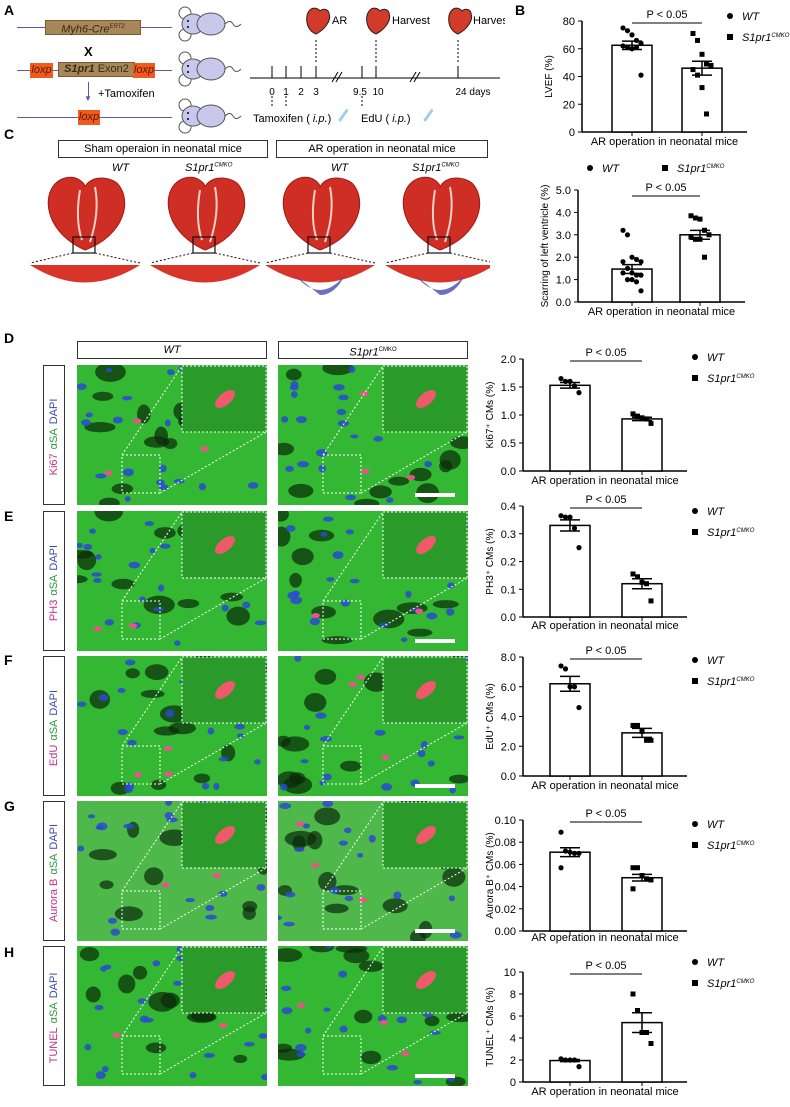 Image resolution: width=790 pixels, height=1107 pixels. What do you see at coordinates (54, 581) in the screenshot?
I see `stain-label: PH3αSADAPI` at bounding box center [54, 581].